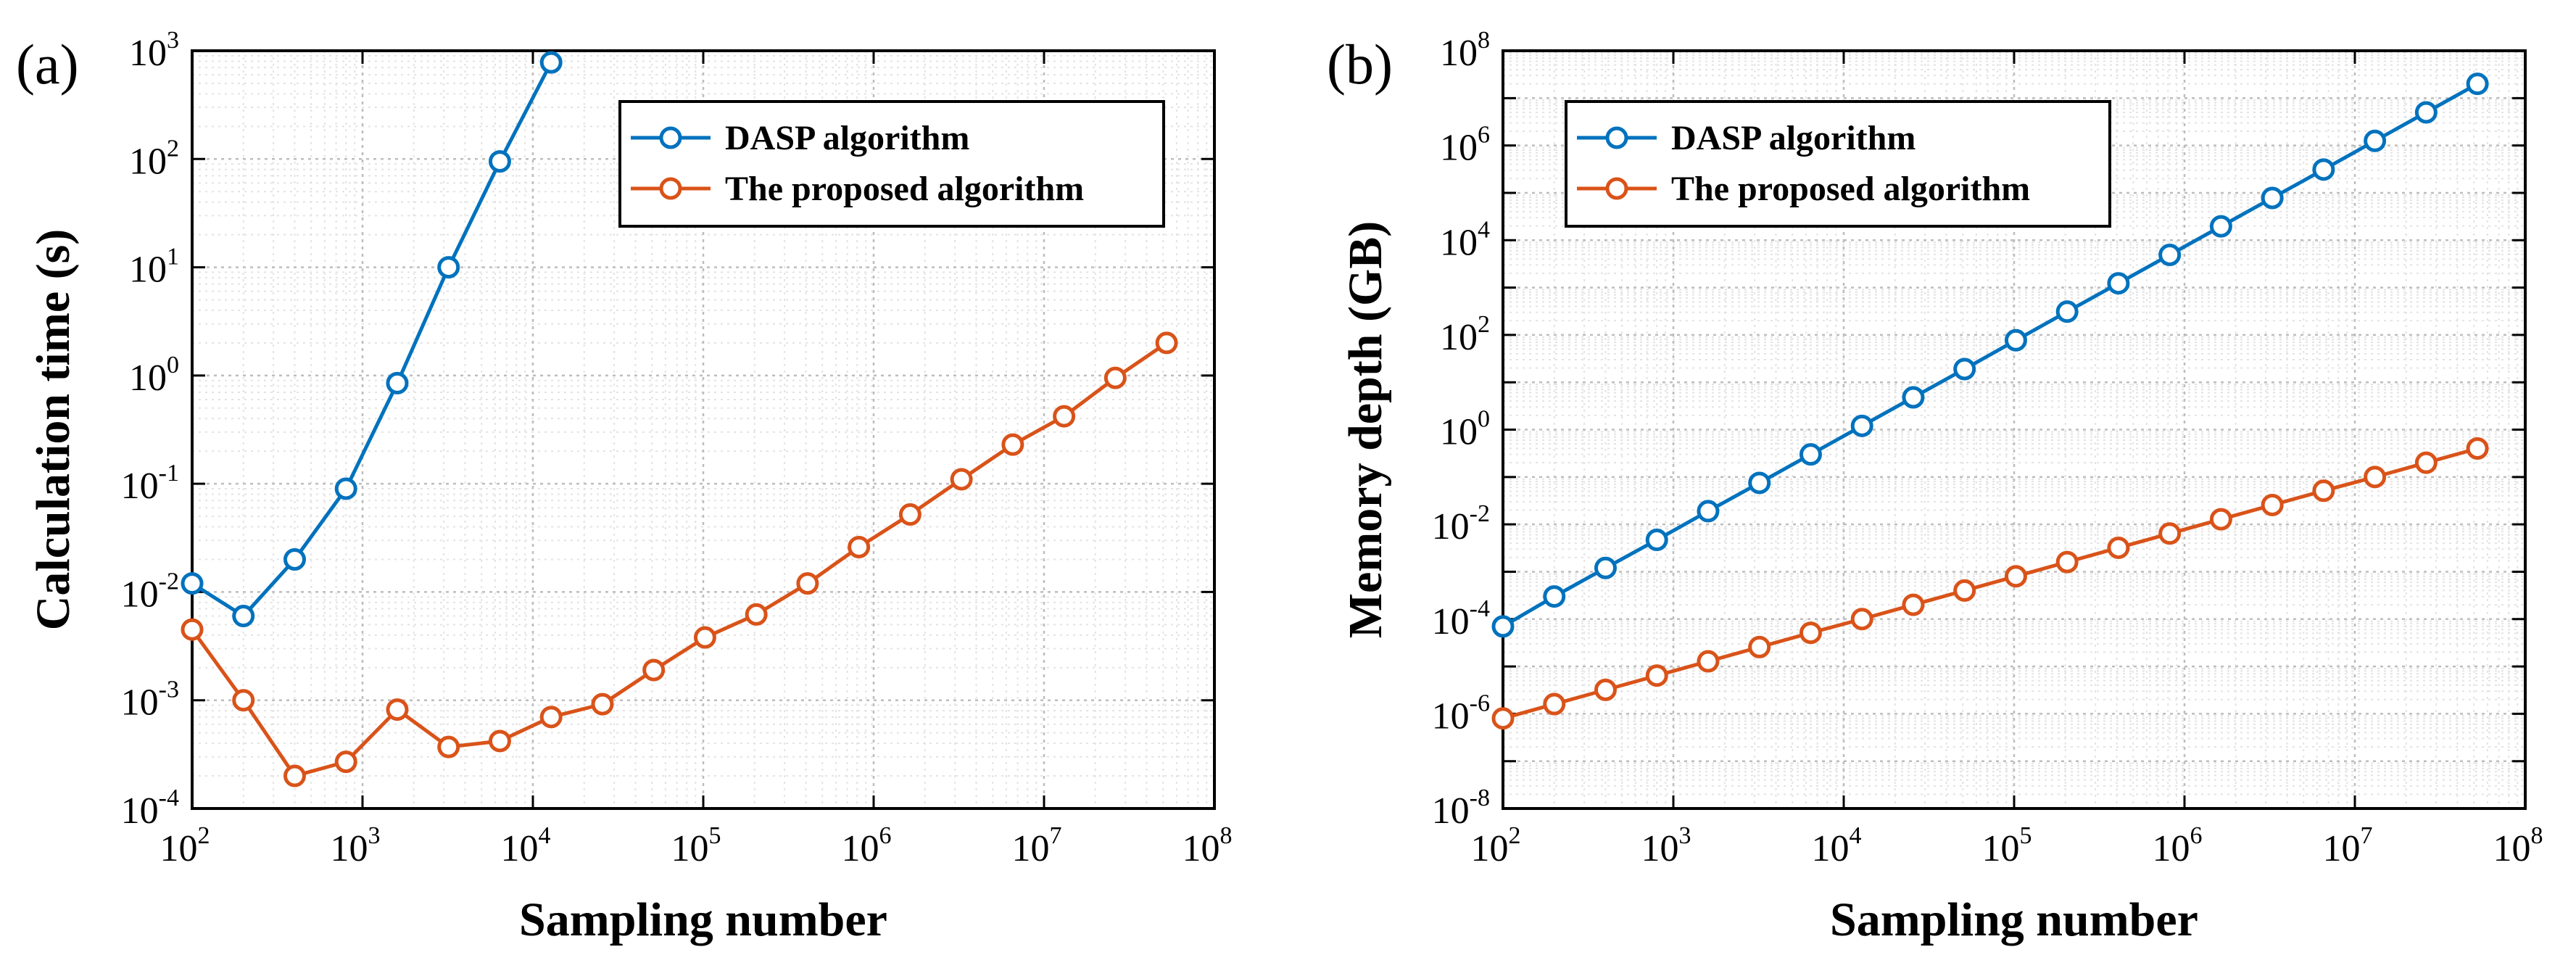 Image resolution: width=2576 pixels, height=976 pixels. Describe the element at coordinates (696, 845) in the screenshot. I see `x-tick-label: 10⁵` at that location.